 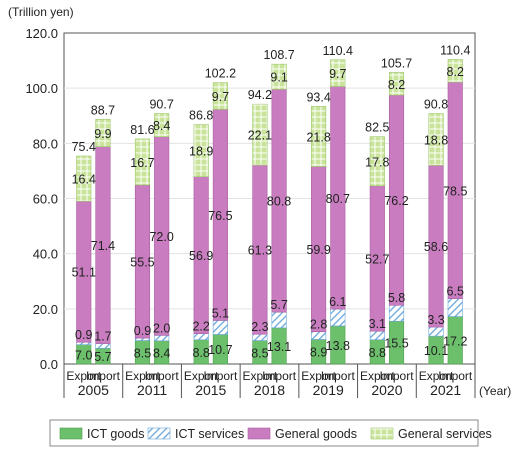 I want to click on x-year-label: 2005, so click(x=93, y=390).